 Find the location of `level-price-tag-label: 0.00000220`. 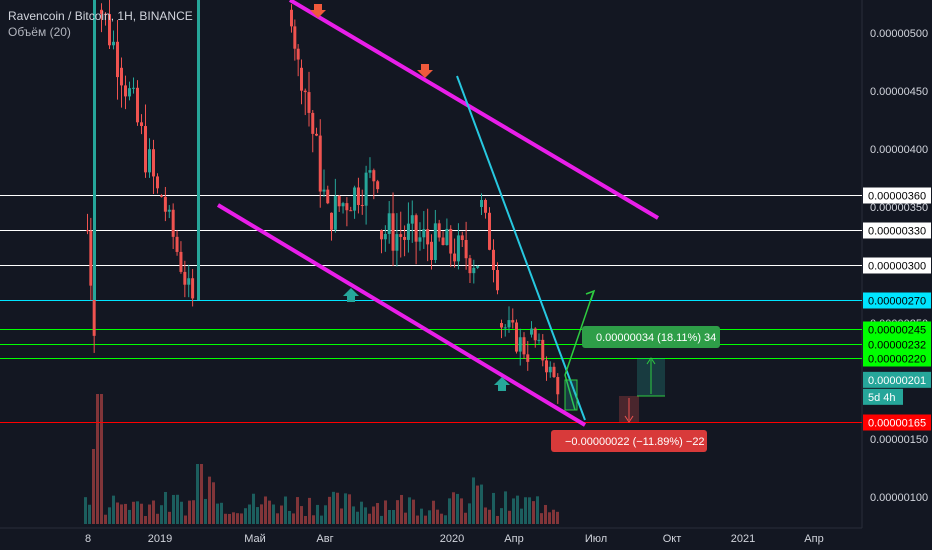

level-price-tag-label: 0.00000220 is located at coordinates (897, 360).